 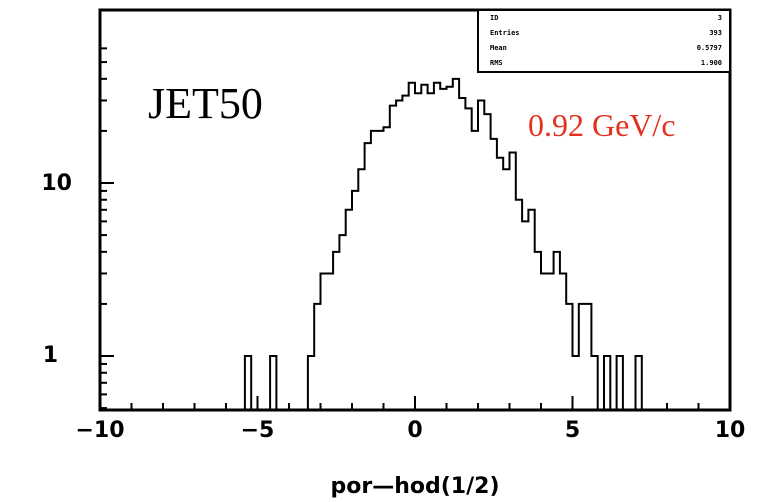 I want to click on jet-trigger-label: JET50, so click(x=205, y=103).